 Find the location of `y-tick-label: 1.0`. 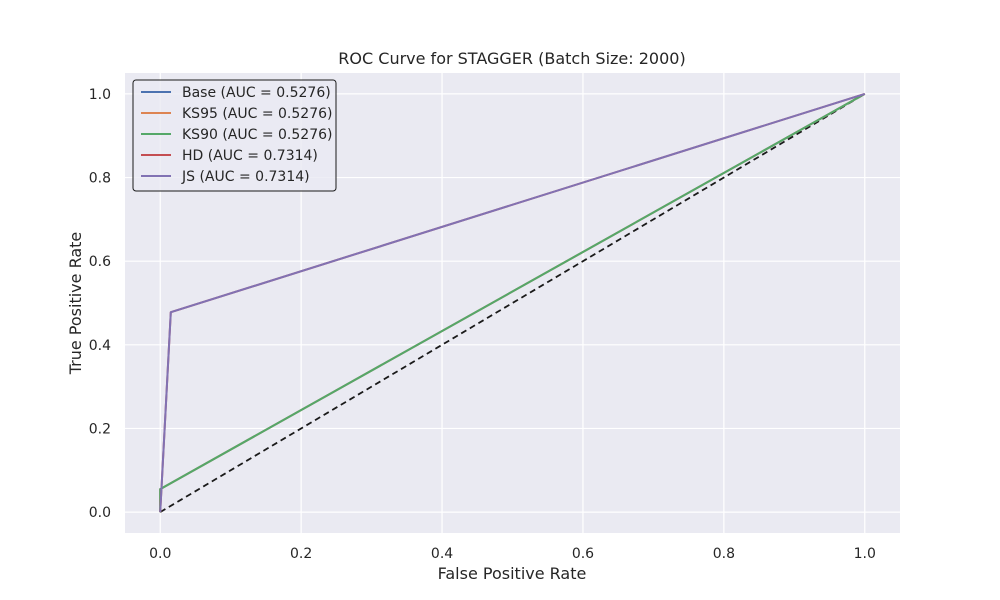

y-tick-label: 1.0 is located at coordinates (100, 95).